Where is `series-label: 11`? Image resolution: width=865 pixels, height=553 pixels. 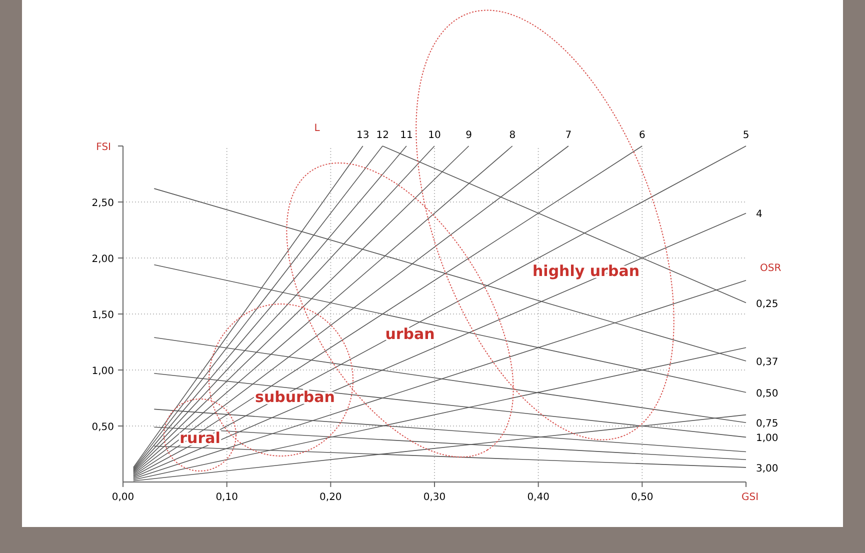 series-label: 11 is located at coordinates (406, 135).